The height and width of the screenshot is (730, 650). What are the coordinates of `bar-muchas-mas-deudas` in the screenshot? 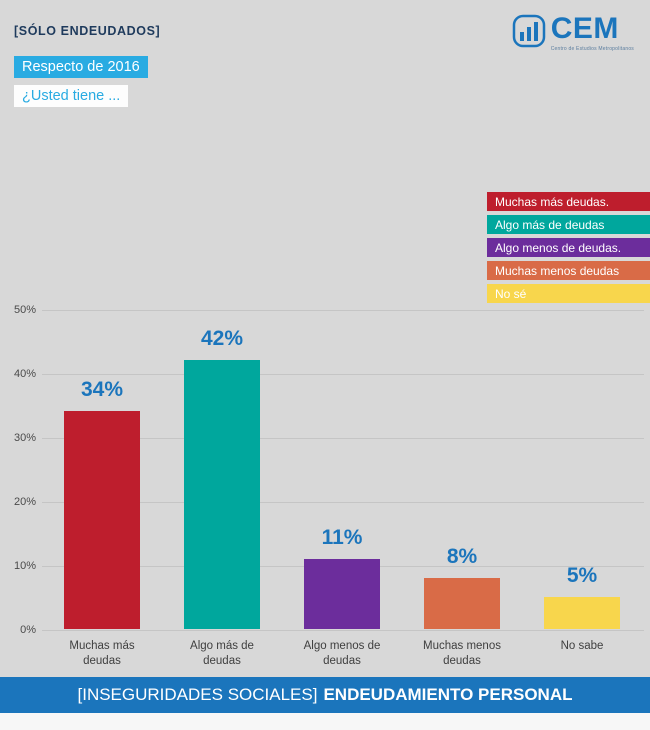 It's located at (102, 520).